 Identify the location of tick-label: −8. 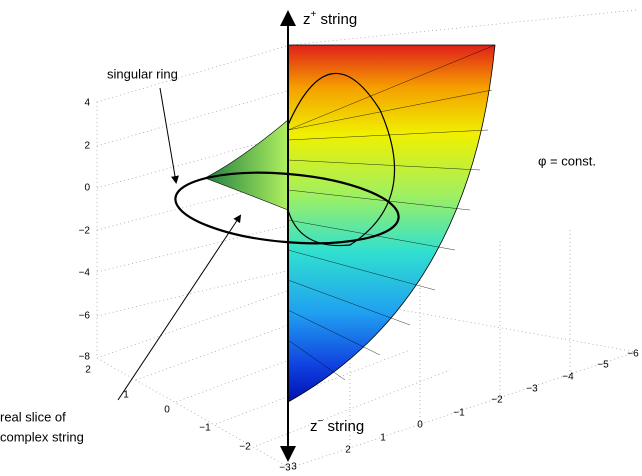
(85, 357).